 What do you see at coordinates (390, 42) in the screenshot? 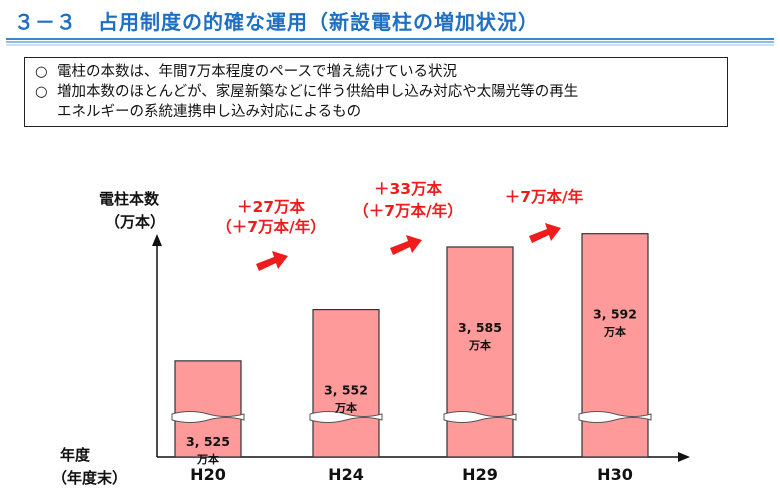
I see `title-underline` at bounding box center [390, 42].